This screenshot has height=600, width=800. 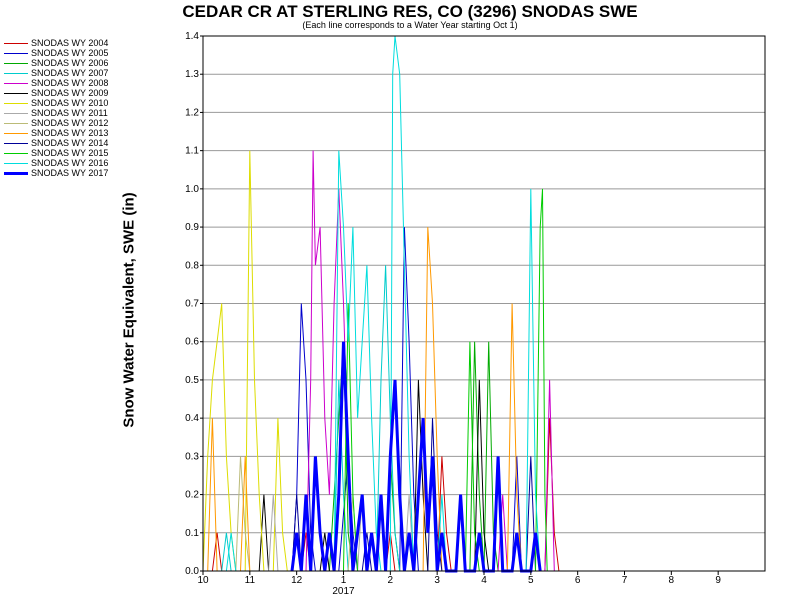 I want to click on y-tick-label: 0.9, so click(x=192, y=227).